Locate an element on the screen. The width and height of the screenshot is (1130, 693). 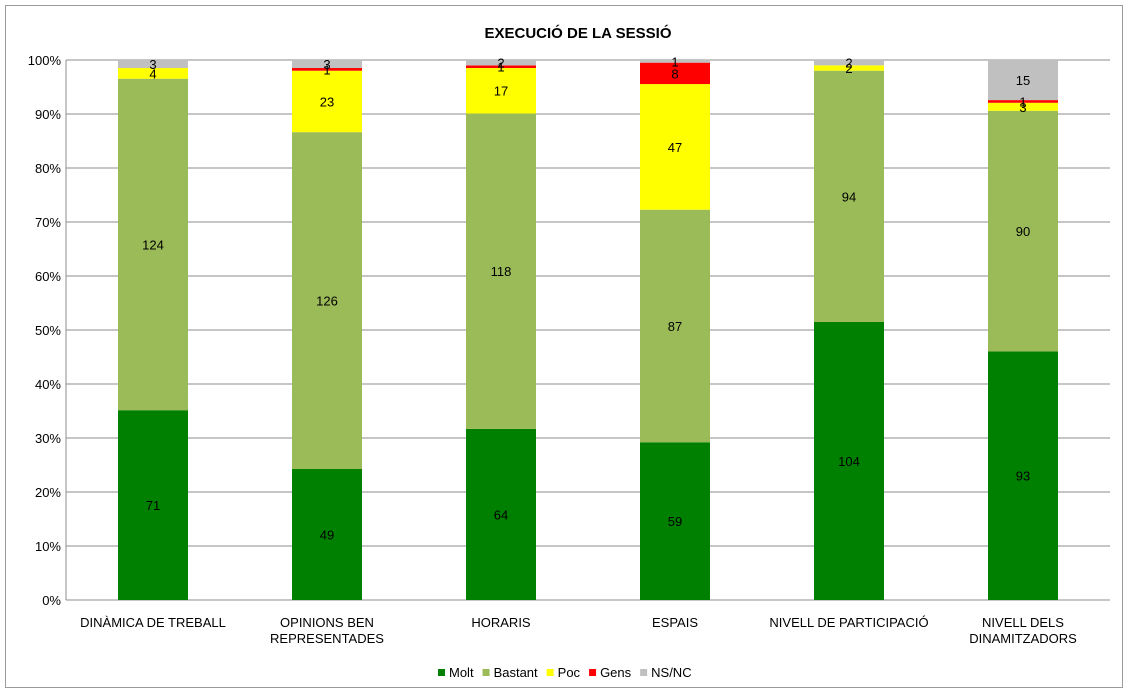
x-category-label: DINÀMICA DE TREBALL is located at coordinates (153, 622).